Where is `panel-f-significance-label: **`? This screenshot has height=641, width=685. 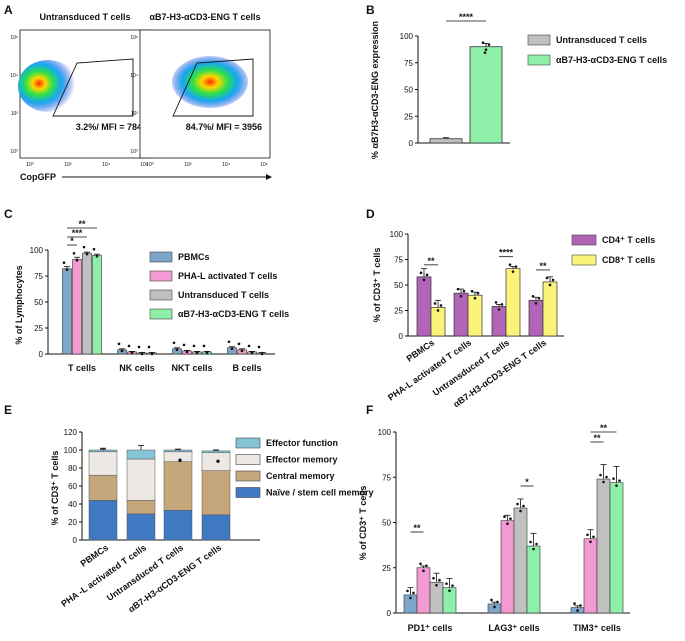 panel-f-significance-label: ** is located at coordinates (604, 428).